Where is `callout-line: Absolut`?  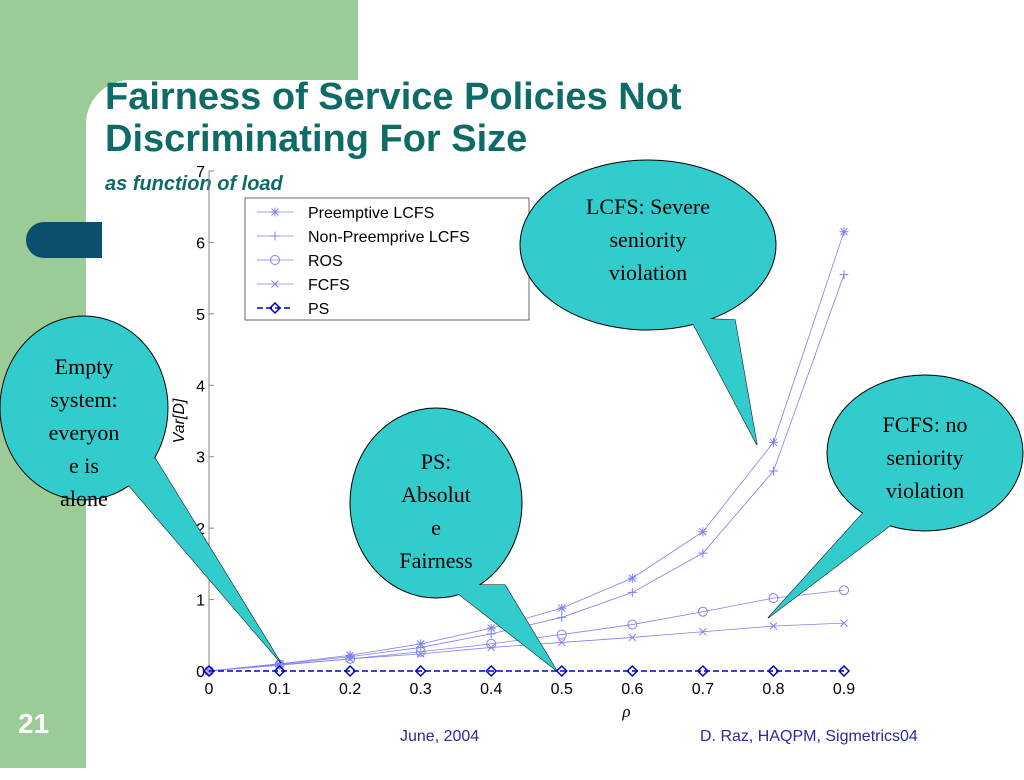 callout-line: Absolut is located at coordinates (436, 494).